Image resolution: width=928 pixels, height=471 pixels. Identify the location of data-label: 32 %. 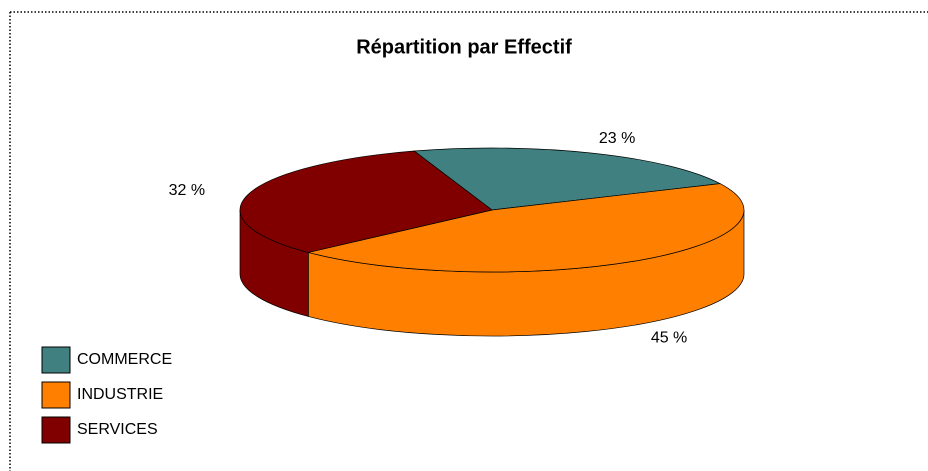
(187, 190).